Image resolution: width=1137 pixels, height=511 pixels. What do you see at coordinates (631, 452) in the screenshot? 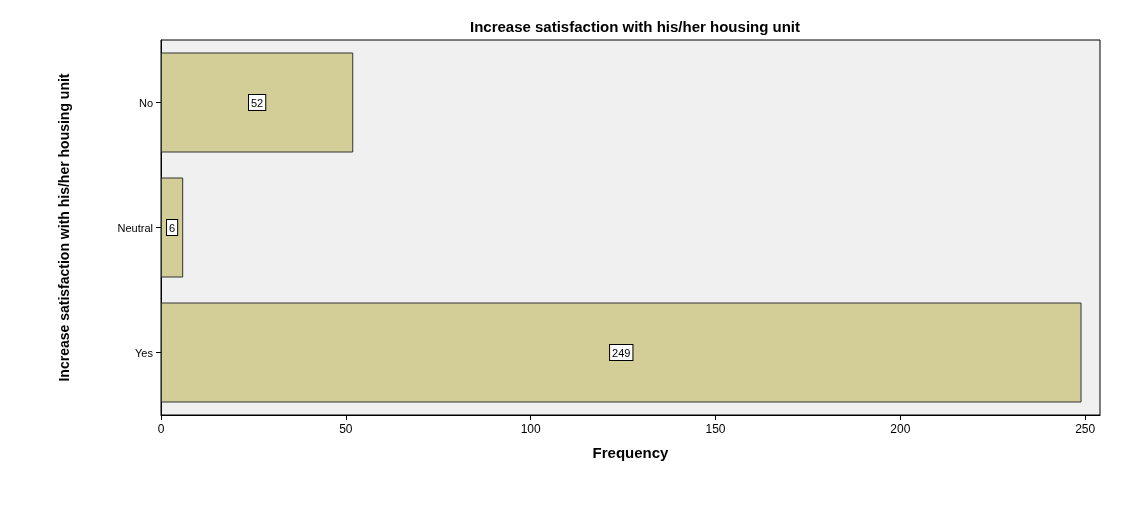
I see `x-axis-title: Frequency` at bounding box center [631, 452].